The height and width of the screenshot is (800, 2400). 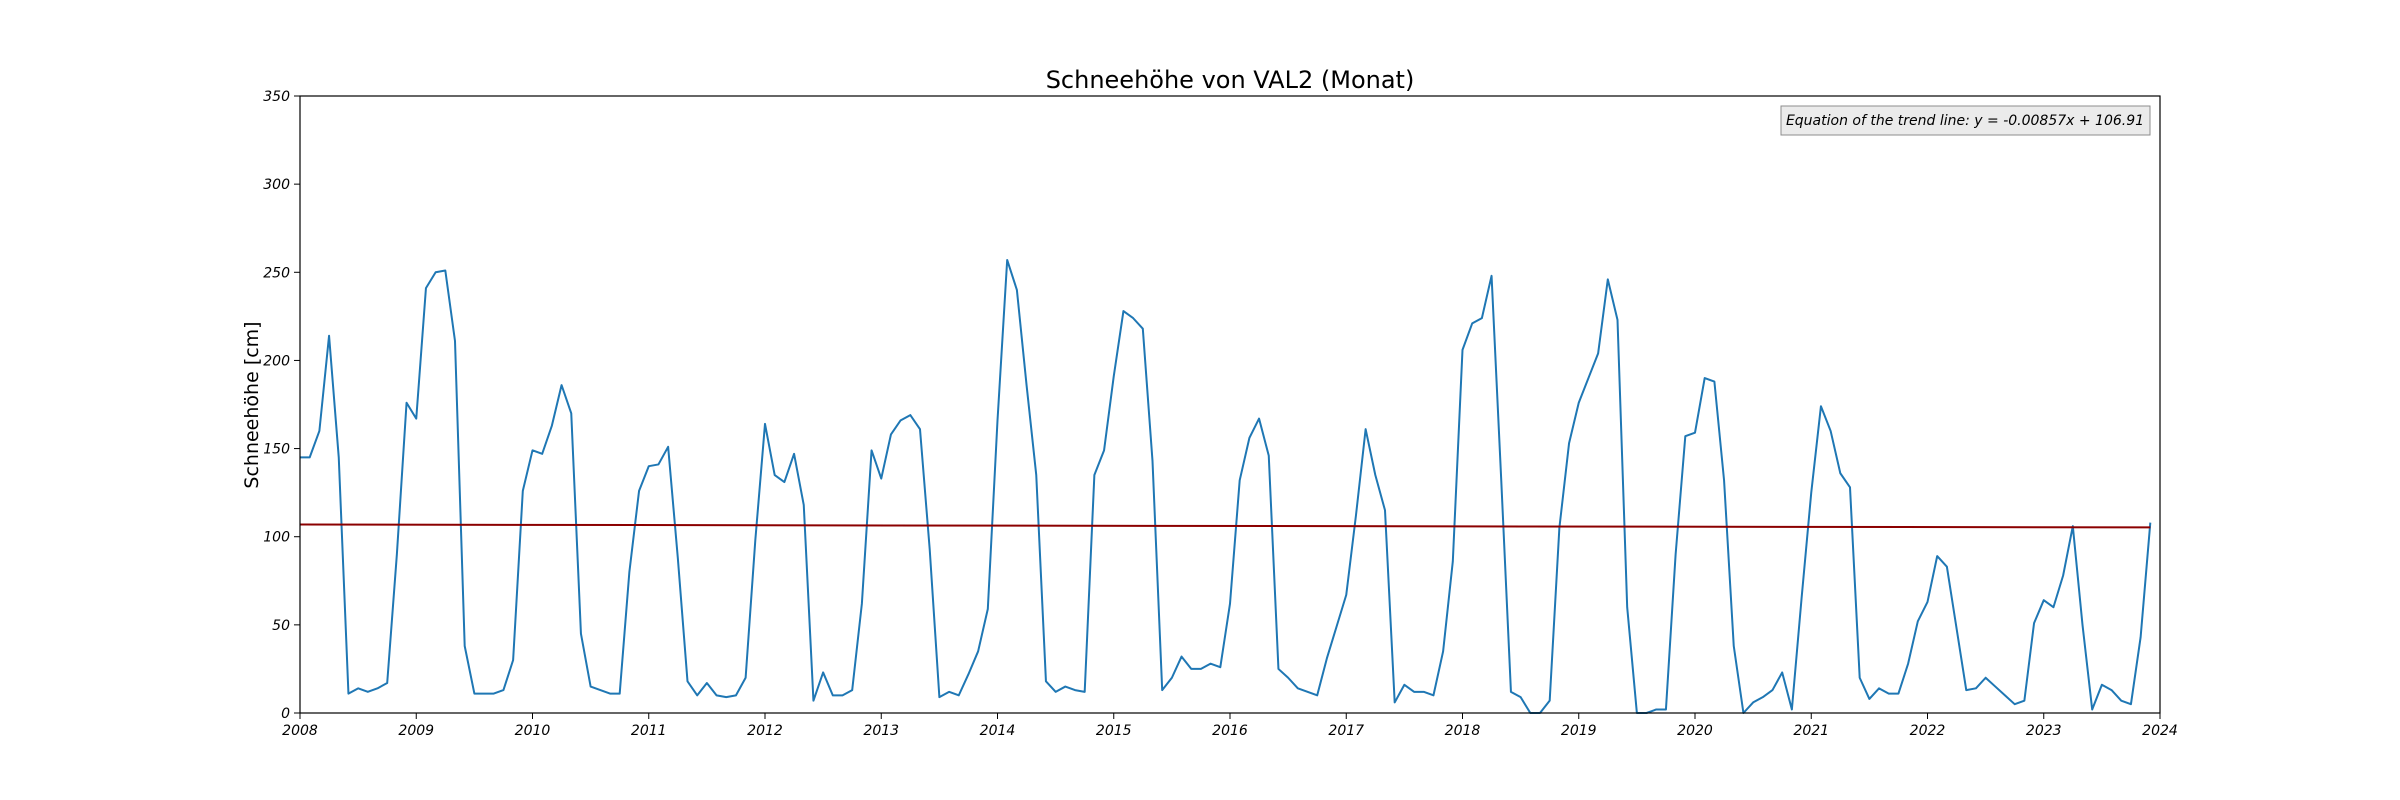 I want to click on x-tick-label: 2014, so click(x=998, y=731).